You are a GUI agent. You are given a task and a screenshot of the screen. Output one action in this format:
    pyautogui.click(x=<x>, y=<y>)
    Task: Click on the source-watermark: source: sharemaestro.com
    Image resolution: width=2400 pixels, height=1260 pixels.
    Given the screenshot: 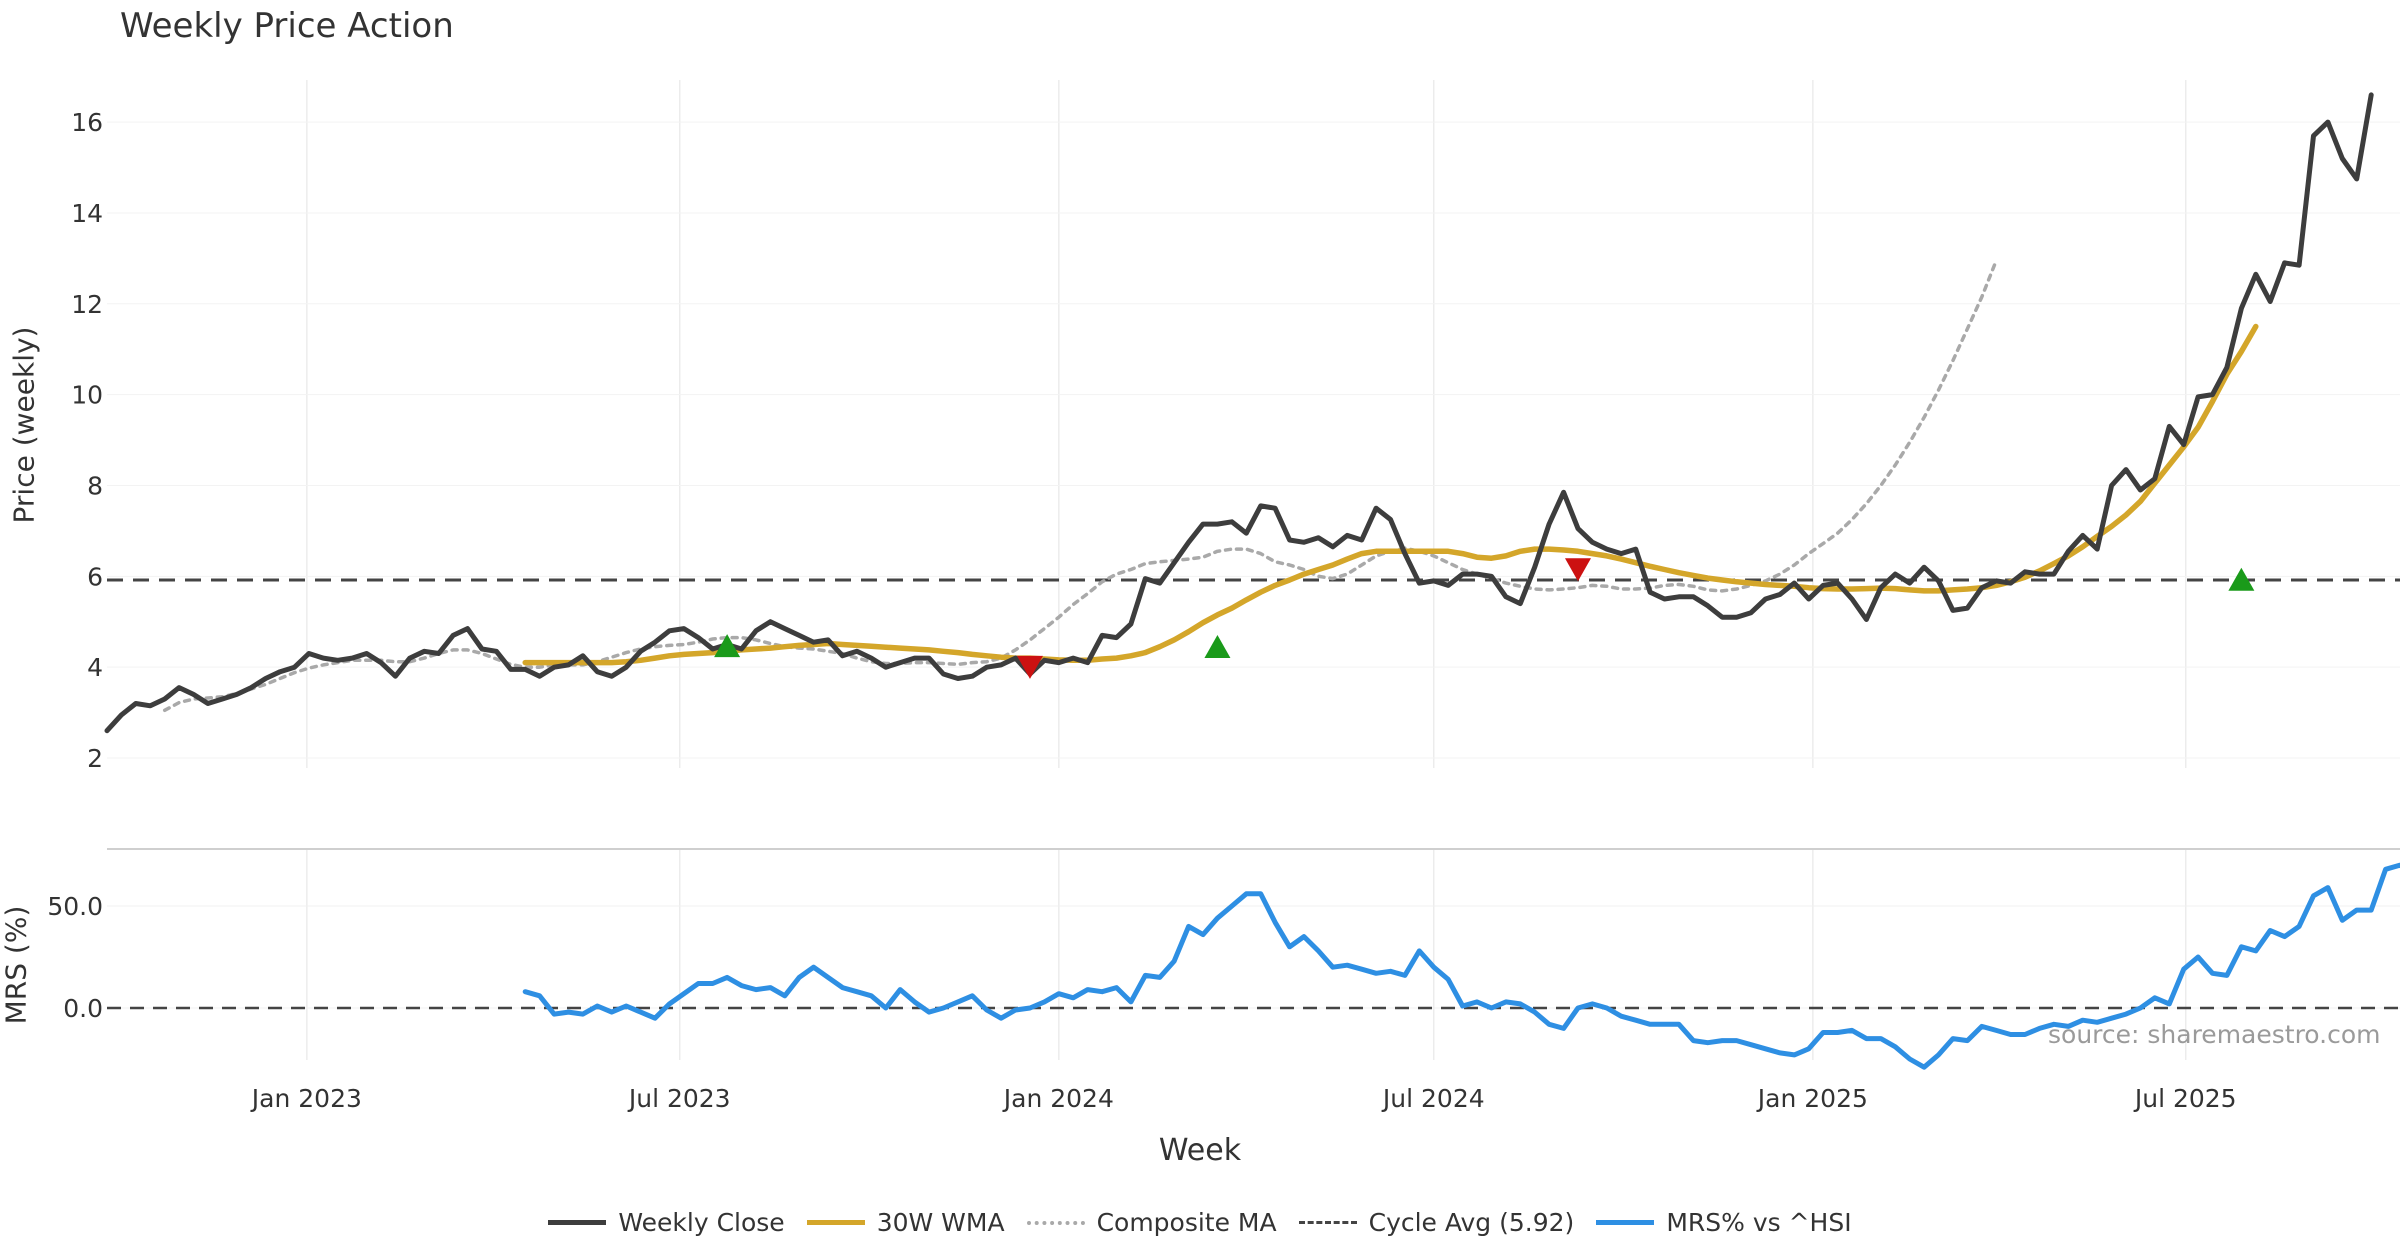 What is the action you would take?
    pyautogui.click(x=2214, y=1034)
    